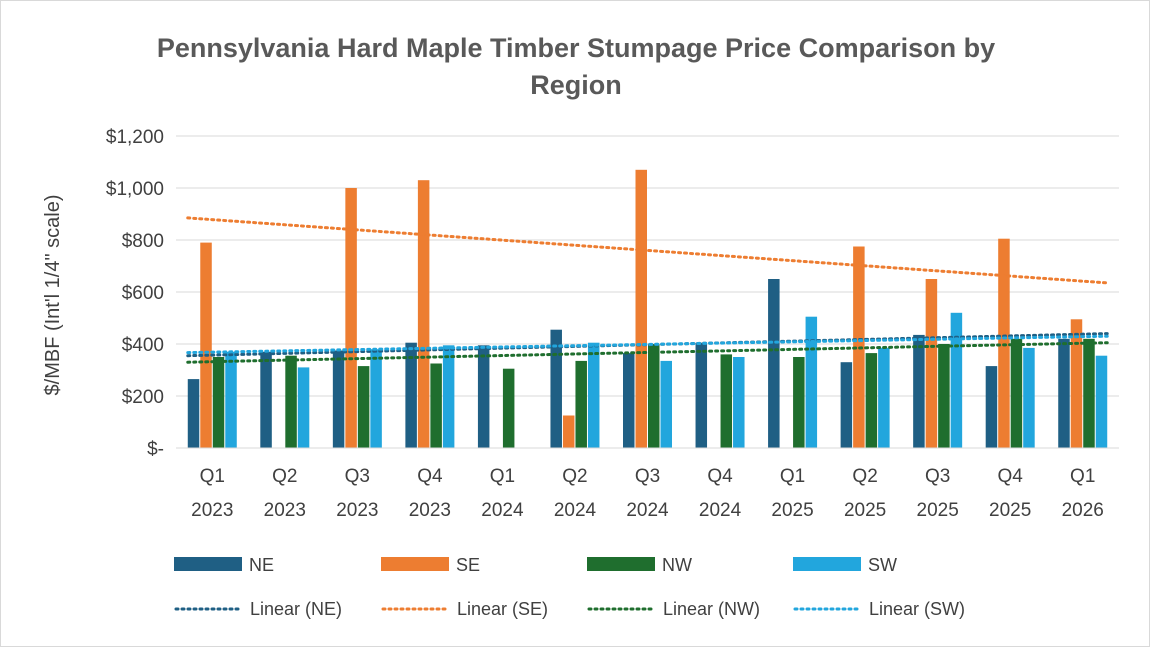 The width and height of the screenshot is (1150, 648). Describe the element at coordinates (502, 609) in the screenshot. I see `legend-label: Linear (SE)` at that location.